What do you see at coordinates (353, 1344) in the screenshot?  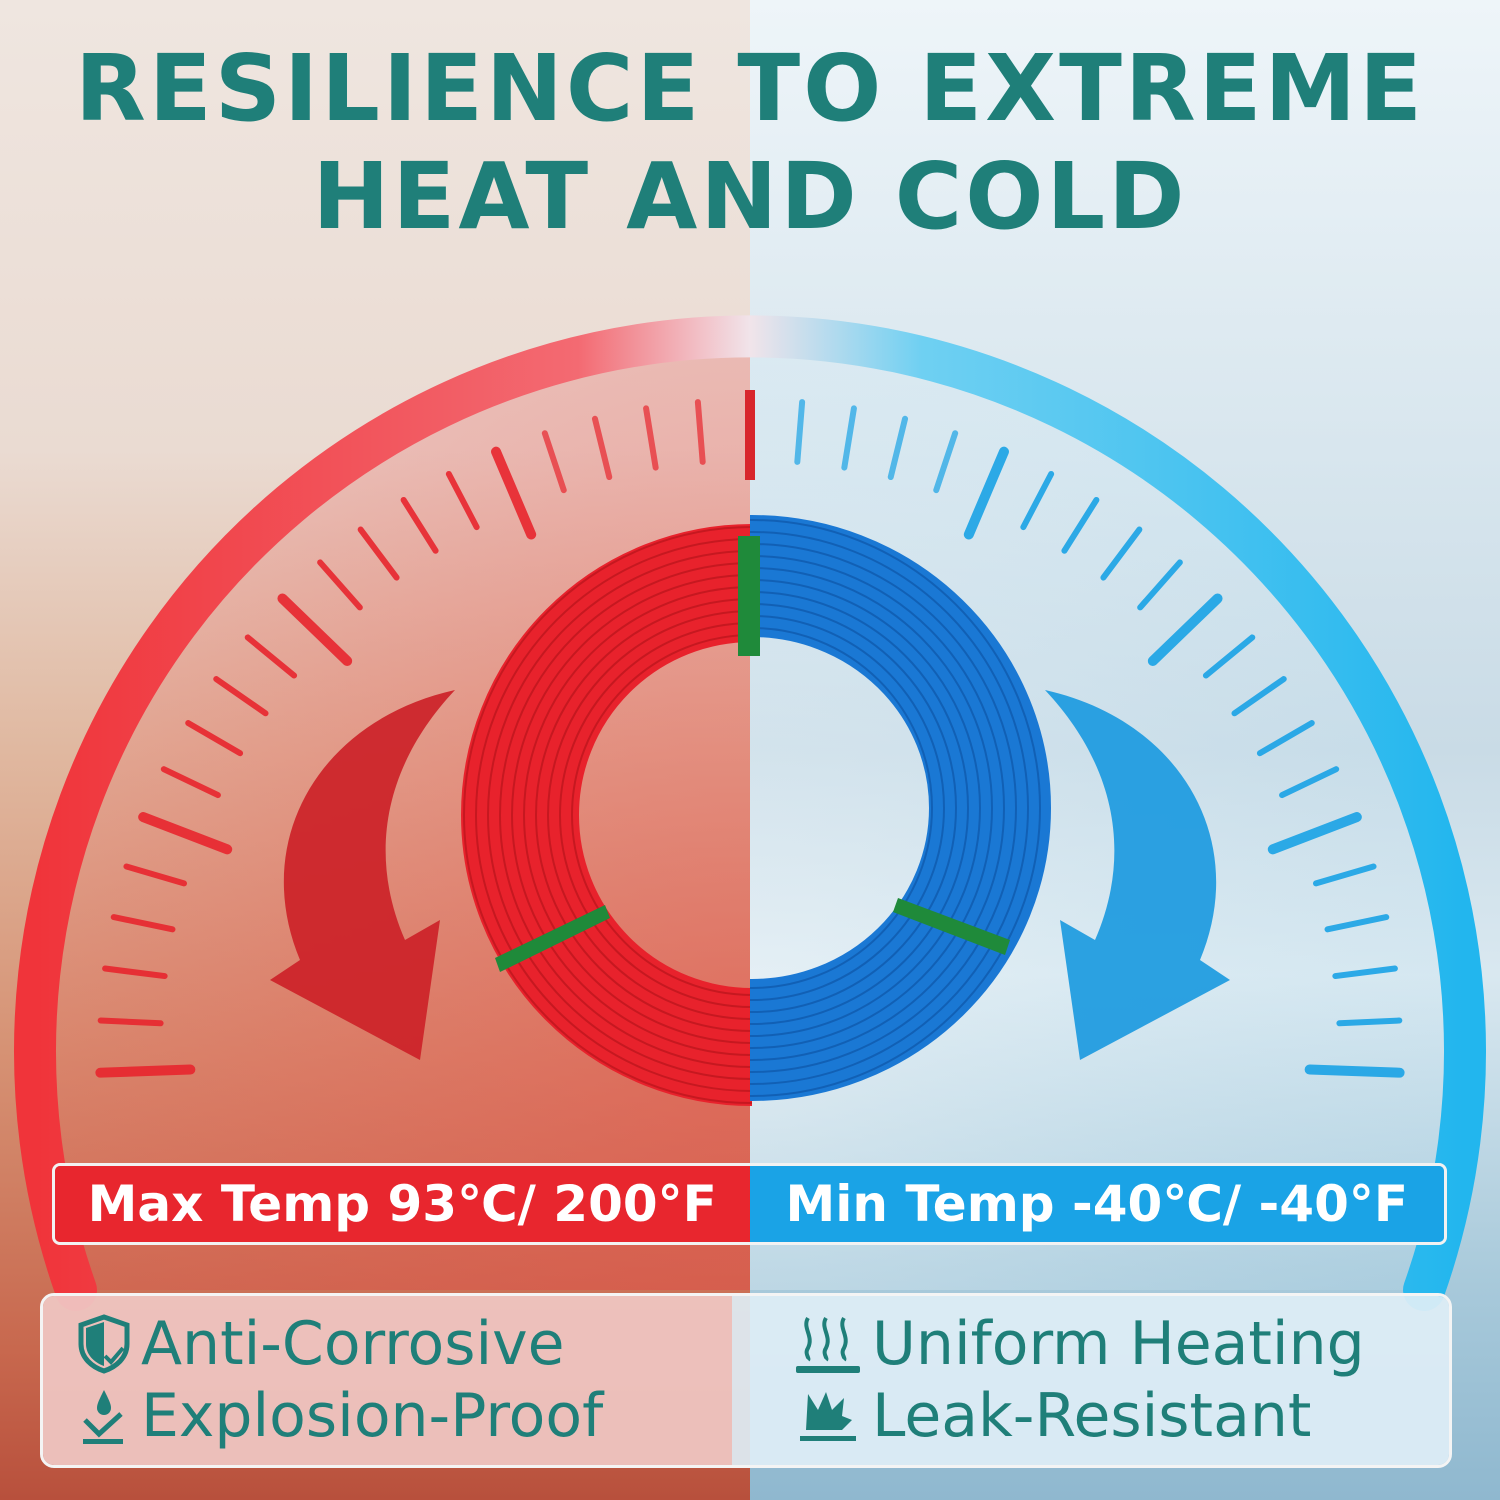 I see `feature-label: Anti-Corrosive` at bounding box center [353, 1344].